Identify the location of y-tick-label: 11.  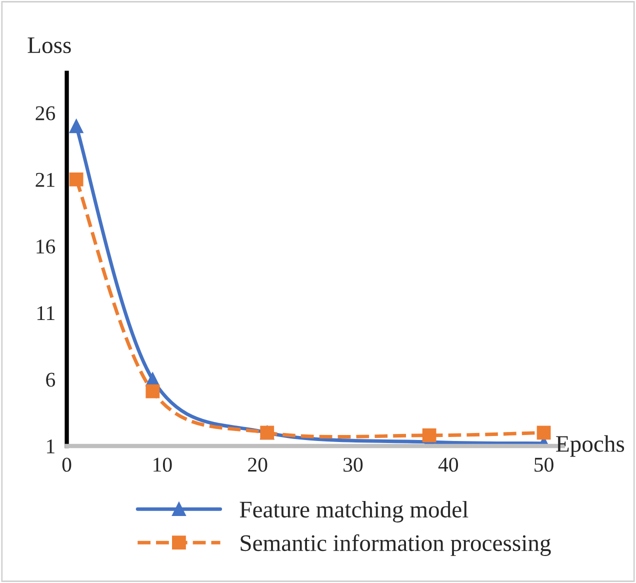
(45, 313).